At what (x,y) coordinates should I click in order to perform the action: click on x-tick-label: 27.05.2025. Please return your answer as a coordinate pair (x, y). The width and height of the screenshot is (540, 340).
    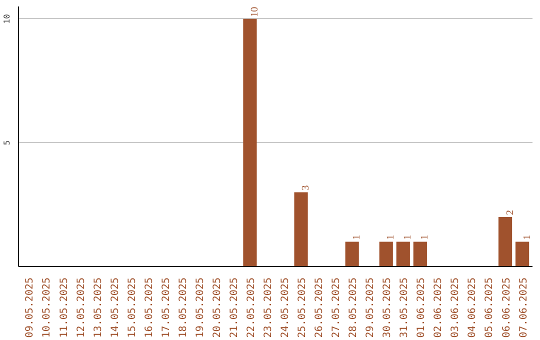
    Looking at the image, I should click on (336, 307).